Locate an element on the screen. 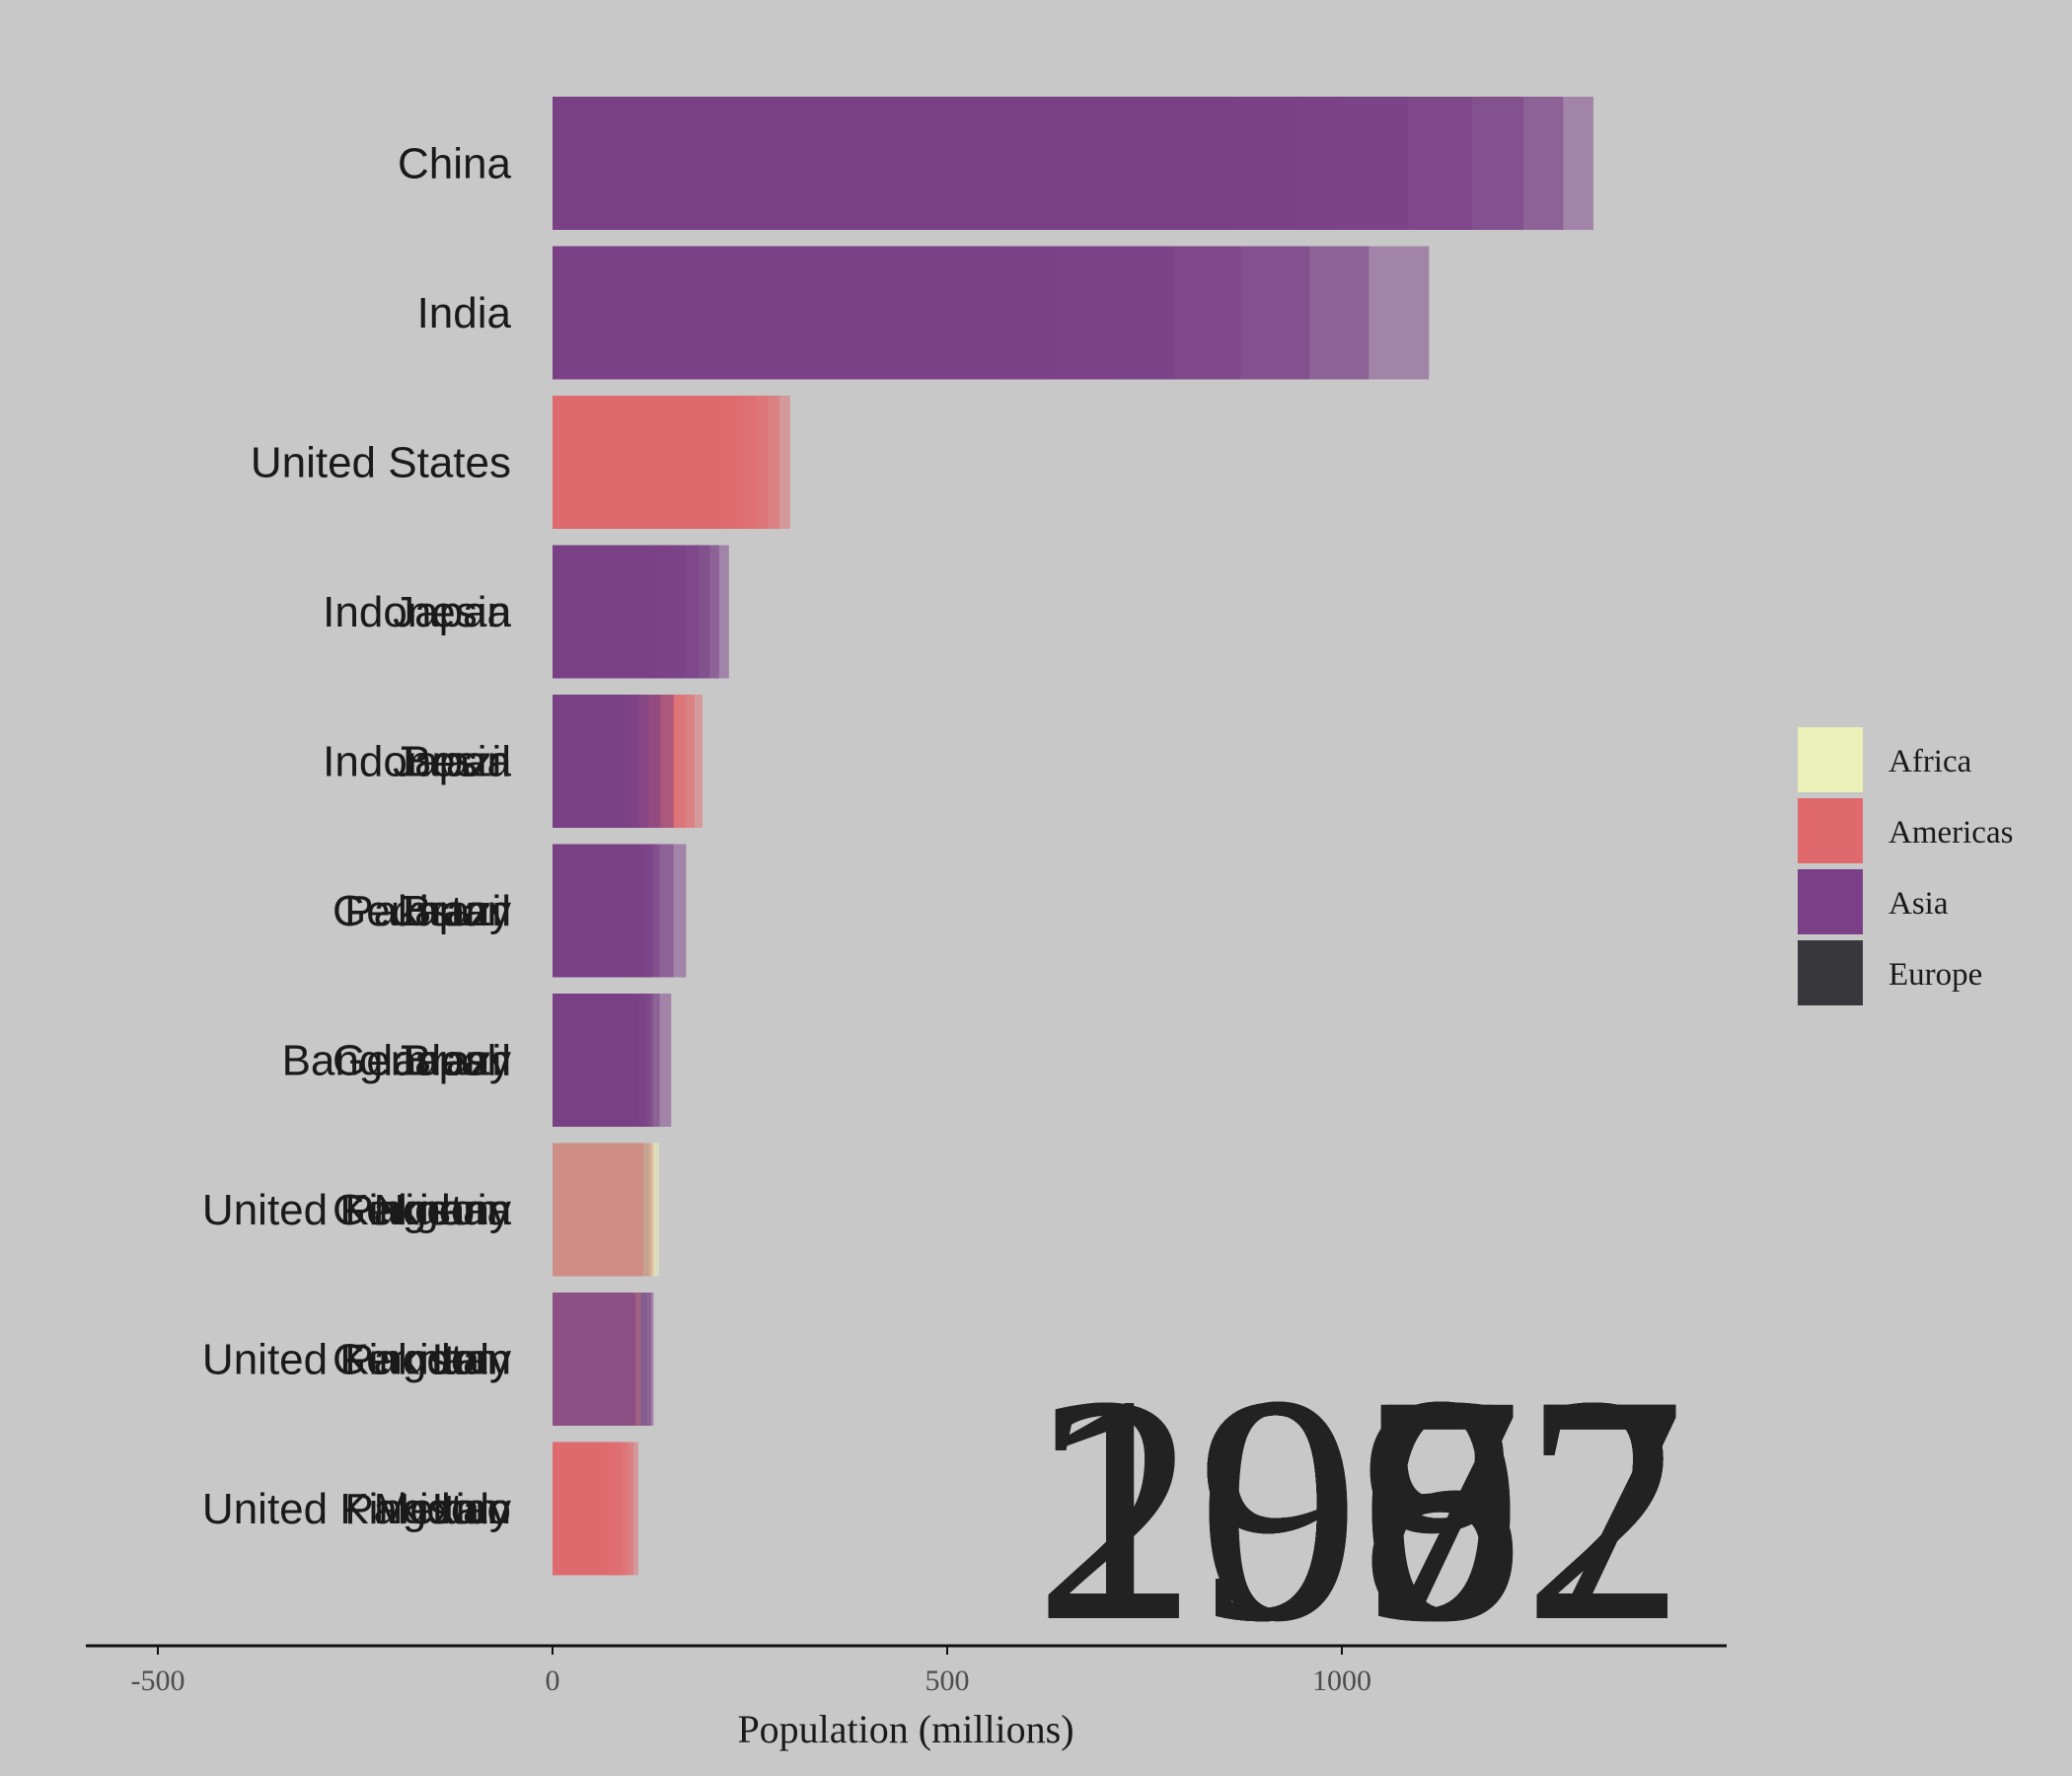 Image resolution: width=2072 pixels, height=1776 pixels. x-tick-label-4: 1000 is located at coordinates (1342, 1681).